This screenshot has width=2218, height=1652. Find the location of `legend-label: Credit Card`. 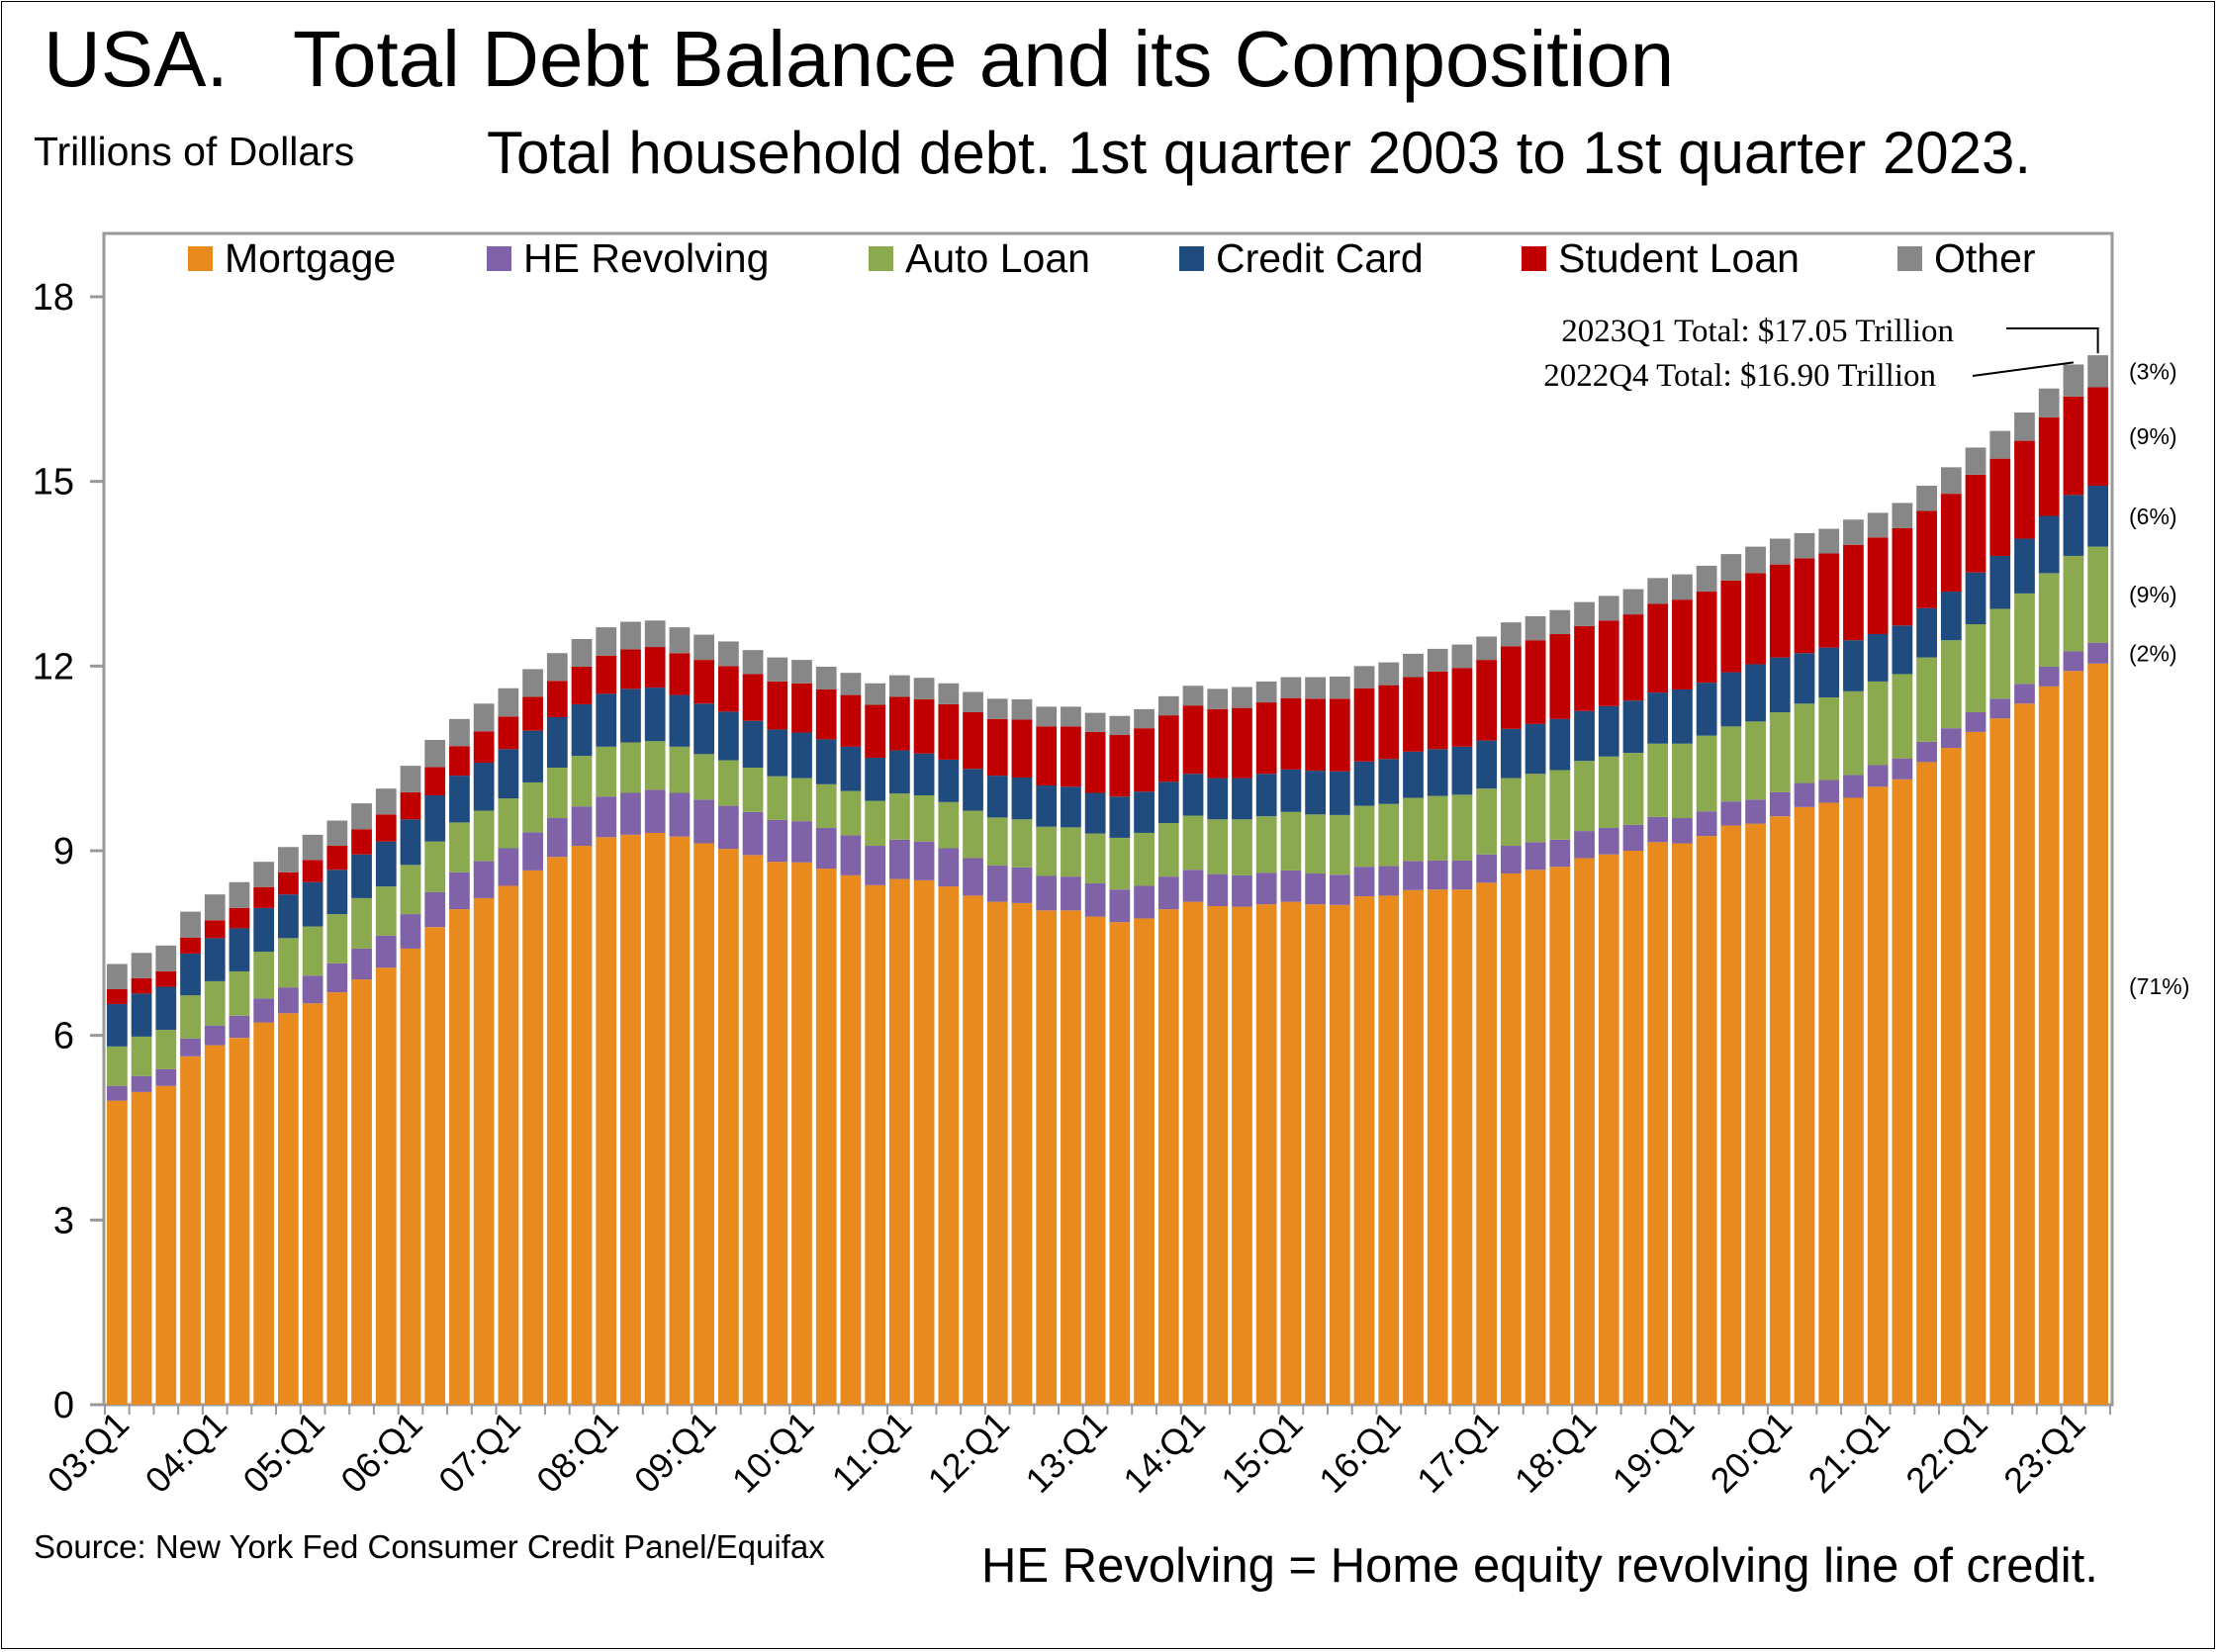

legend-label: Credit Card is located at coordinates (1320, 258).